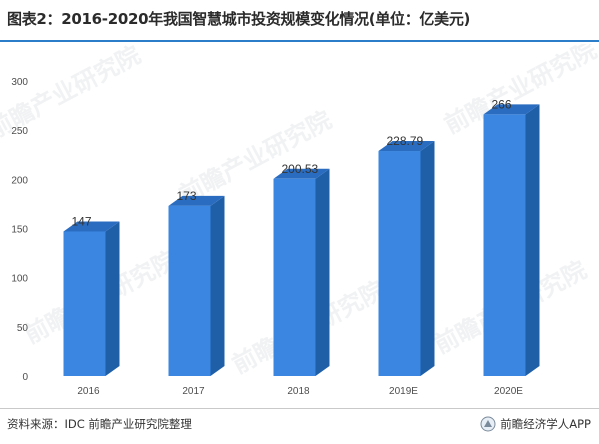 Image resolution: width=599 pixels, height=444 pixels. I want to click on title-bar: 图表2：2016-2020年我国智慧城市投资规模变化情况(单位：亿美元), so click(299, 20).